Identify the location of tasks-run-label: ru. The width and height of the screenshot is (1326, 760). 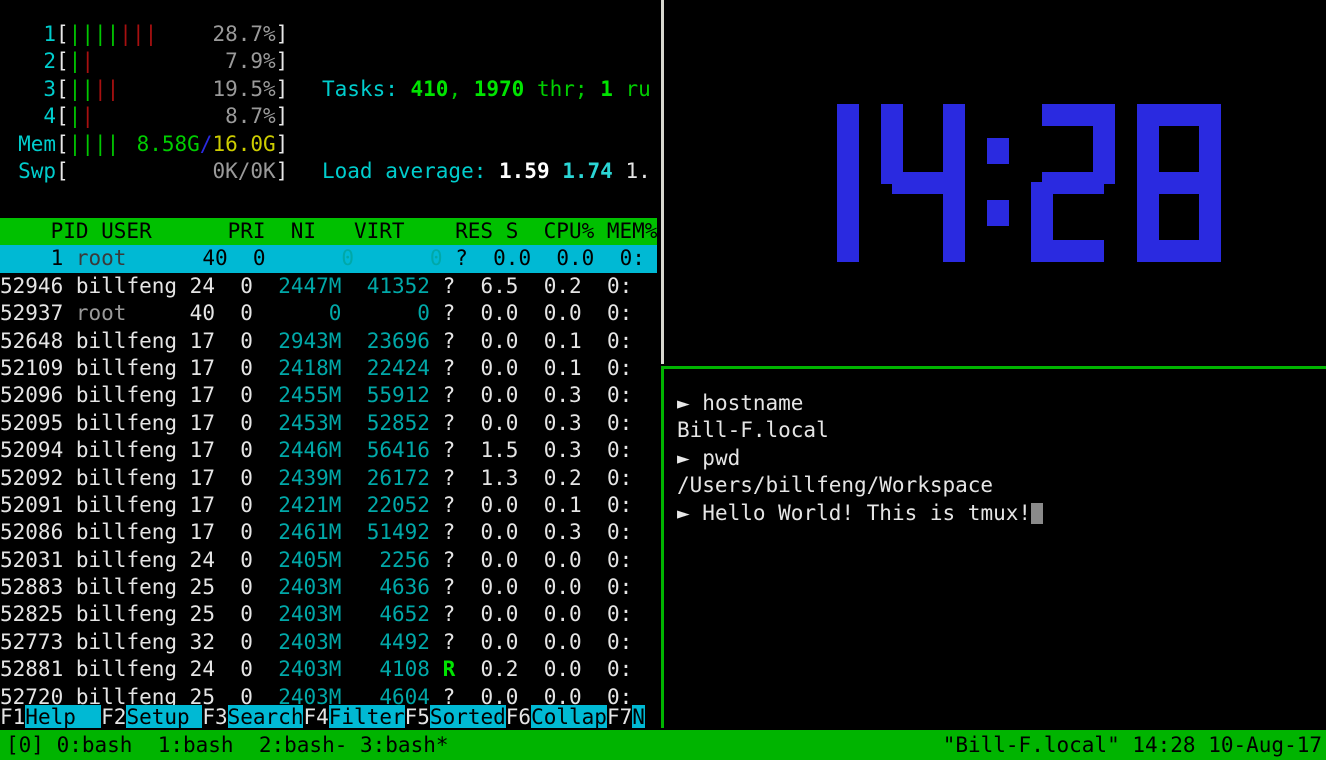
(631, 88).